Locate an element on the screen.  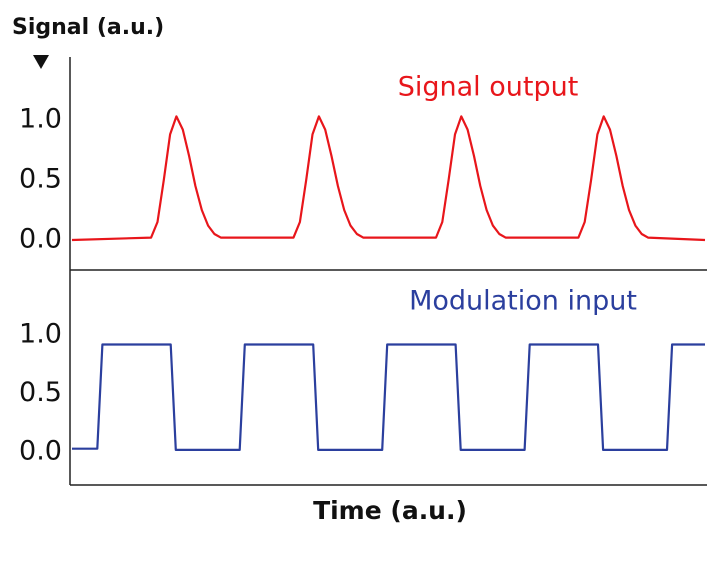
series-label: Signal output is located at coordinates (488, 87).